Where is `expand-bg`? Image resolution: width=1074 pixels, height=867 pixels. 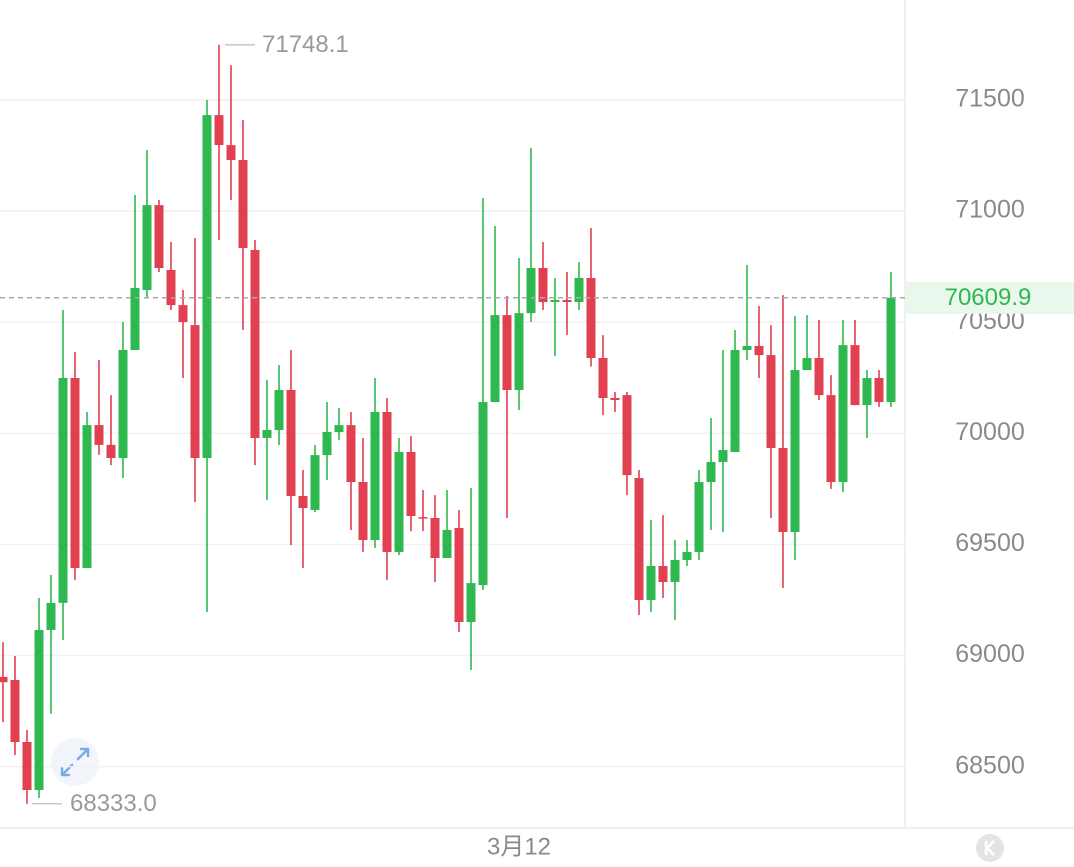
expand-bg is located at coordinates (75, 762).